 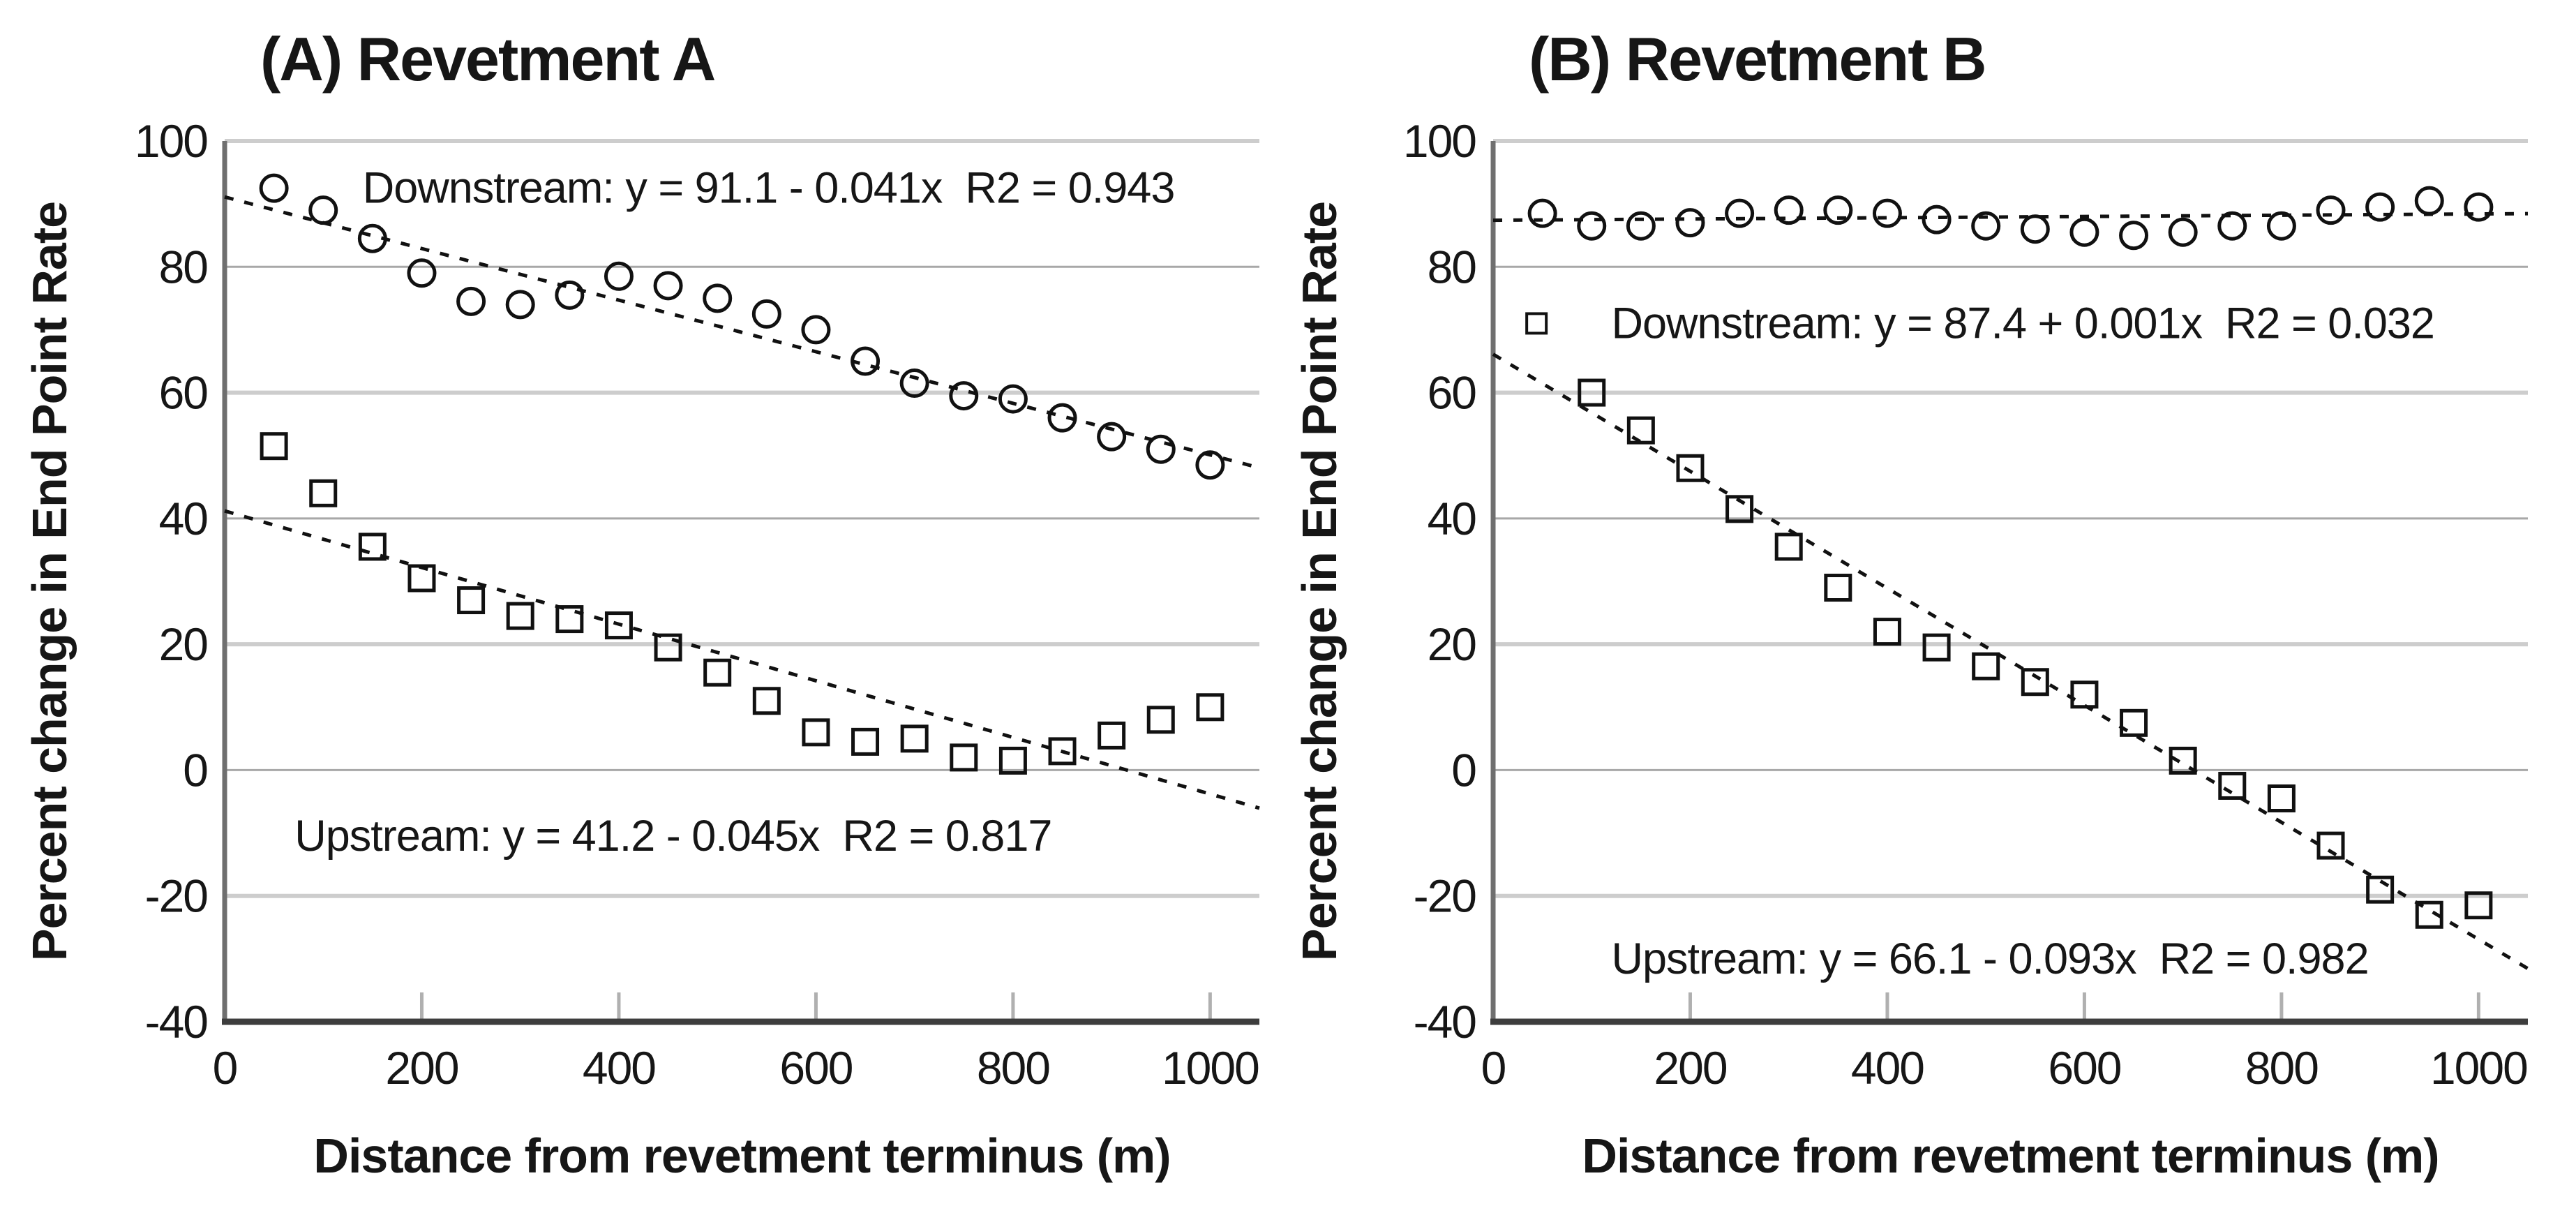 I want to click on series-downstream, so click(x=742, y=326).